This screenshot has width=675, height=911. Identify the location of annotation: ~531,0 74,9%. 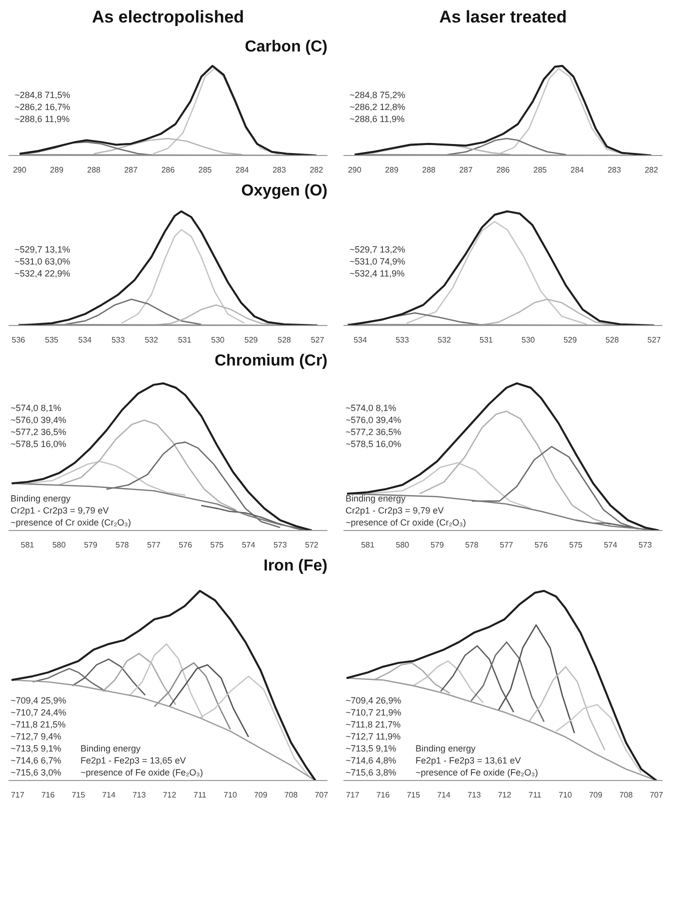
(378, 261).